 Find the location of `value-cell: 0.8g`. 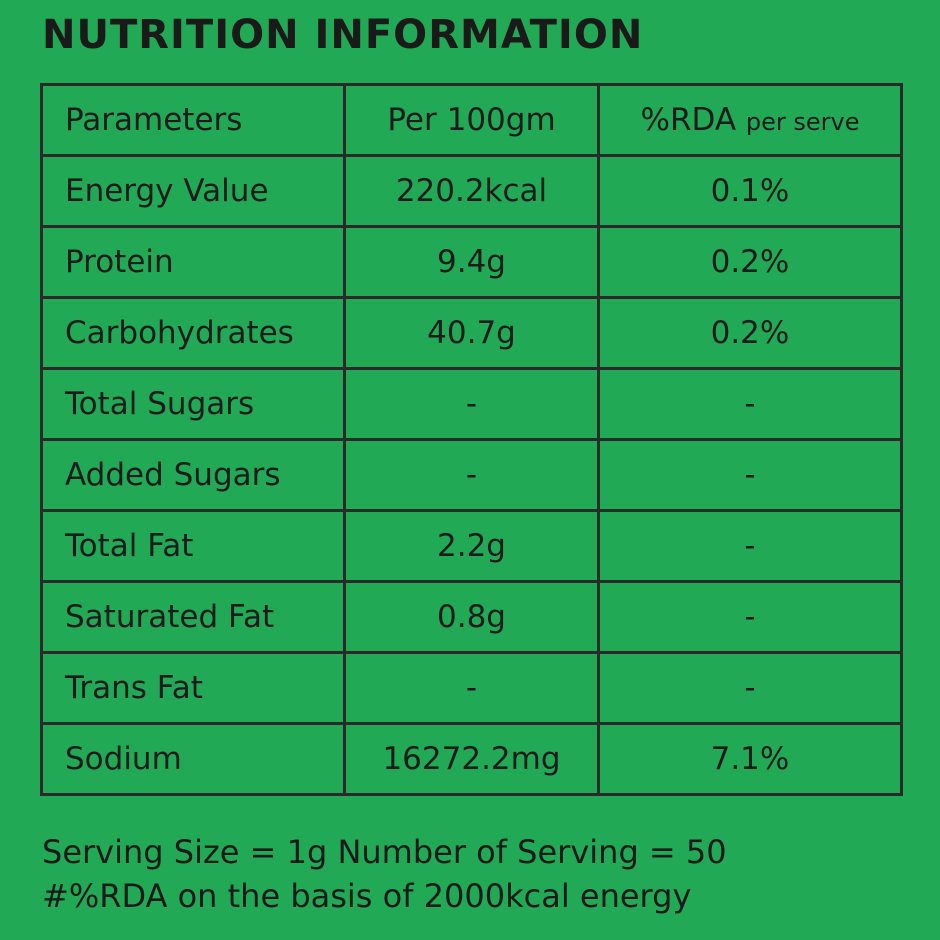

value-cell: 0.8g is located at coordinates (471, 617).